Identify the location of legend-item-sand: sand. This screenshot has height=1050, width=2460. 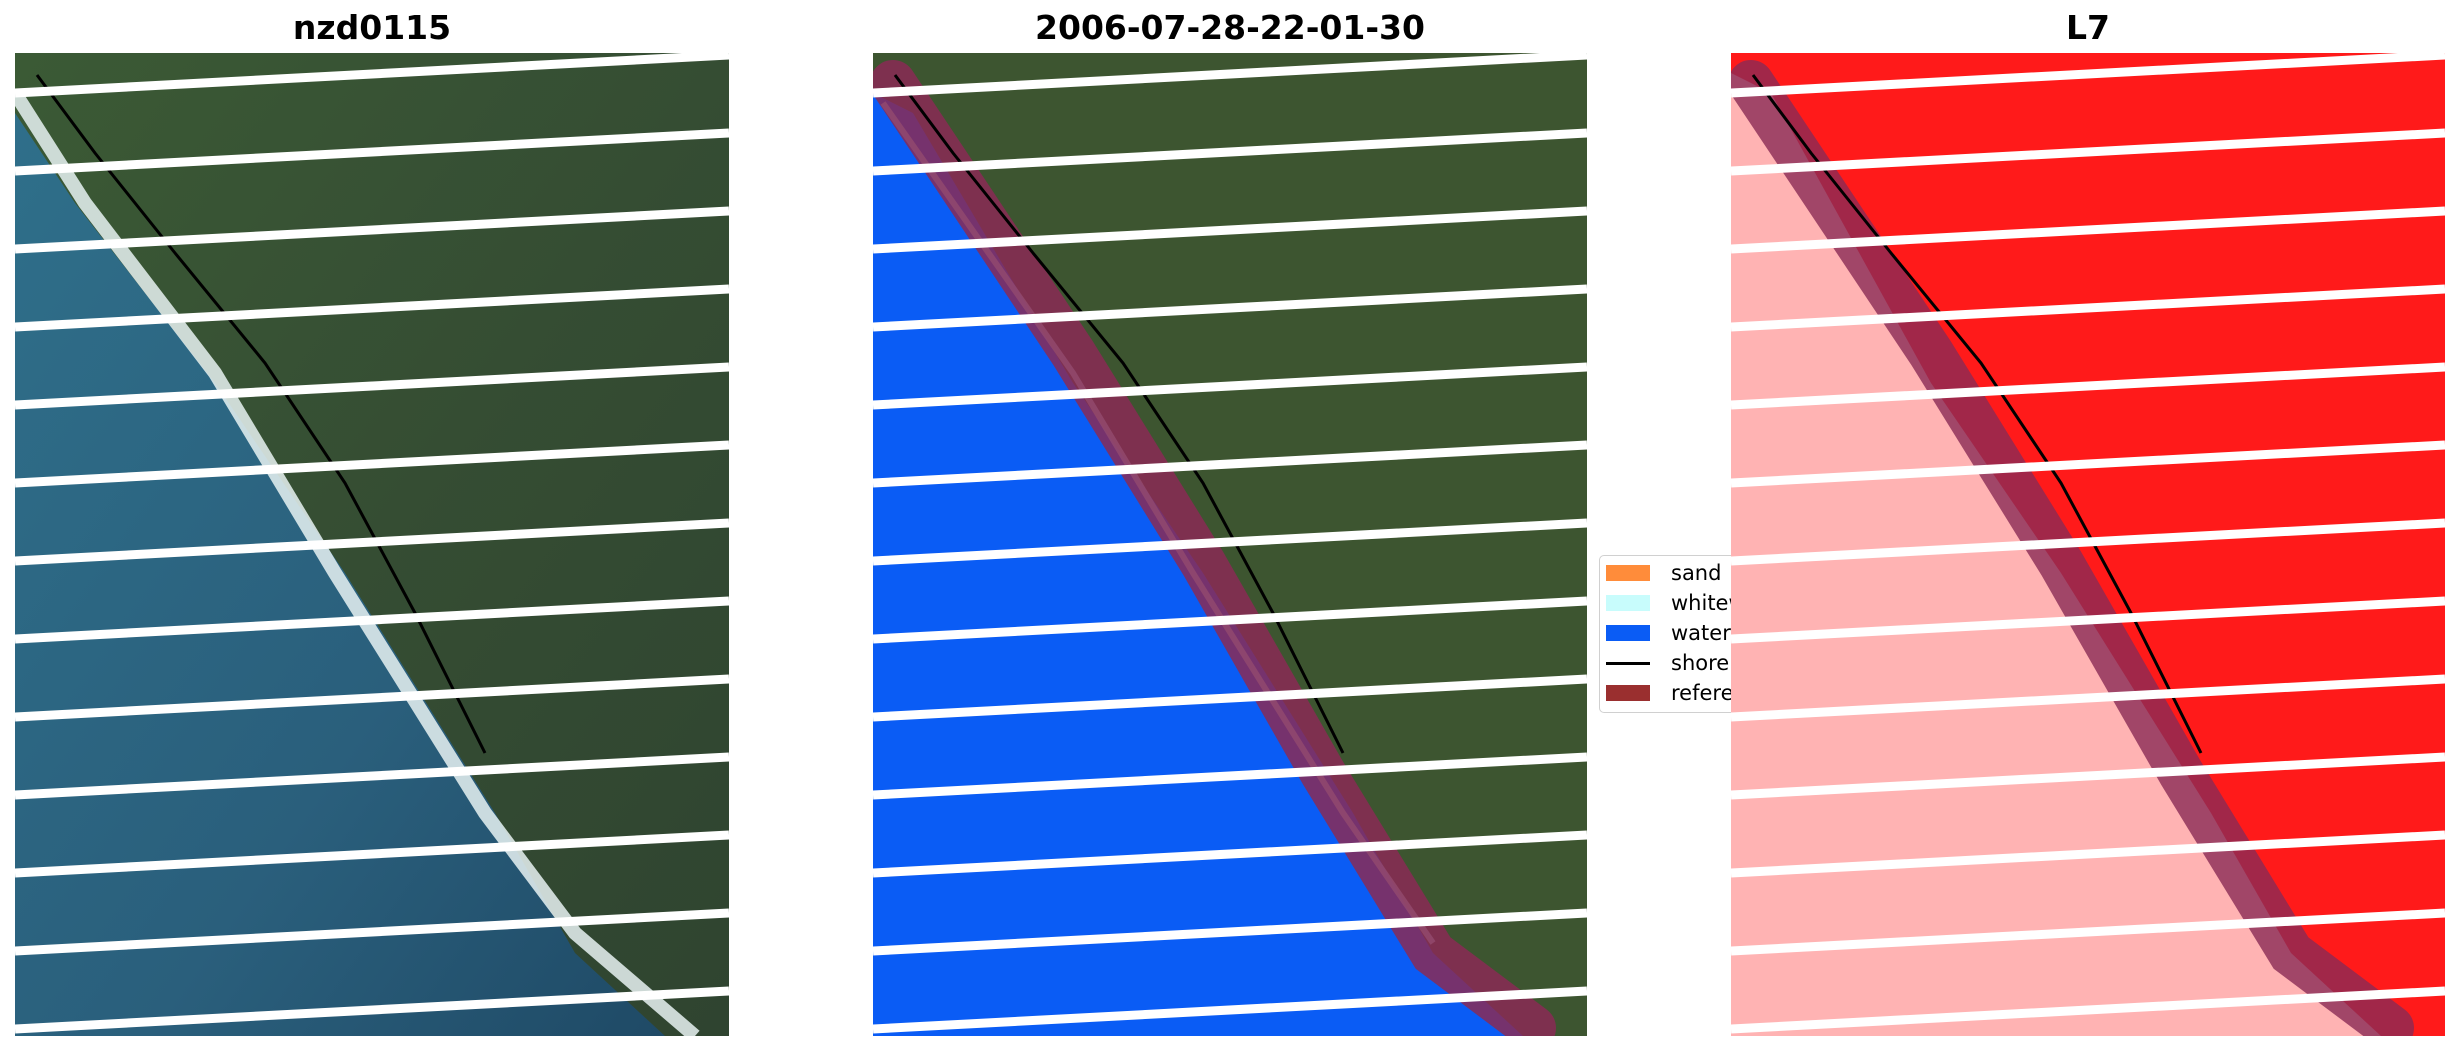
(1672, 572).